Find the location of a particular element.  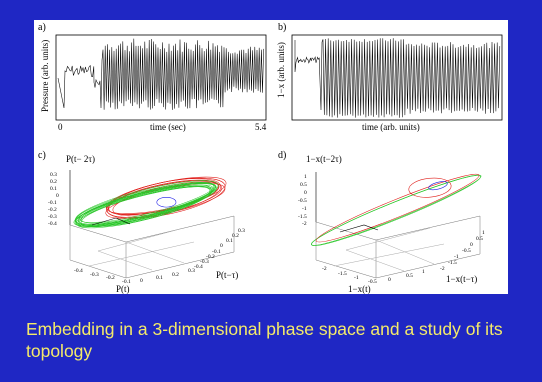

panel-d-ztick: 1 is located at coordinates (305, 177).